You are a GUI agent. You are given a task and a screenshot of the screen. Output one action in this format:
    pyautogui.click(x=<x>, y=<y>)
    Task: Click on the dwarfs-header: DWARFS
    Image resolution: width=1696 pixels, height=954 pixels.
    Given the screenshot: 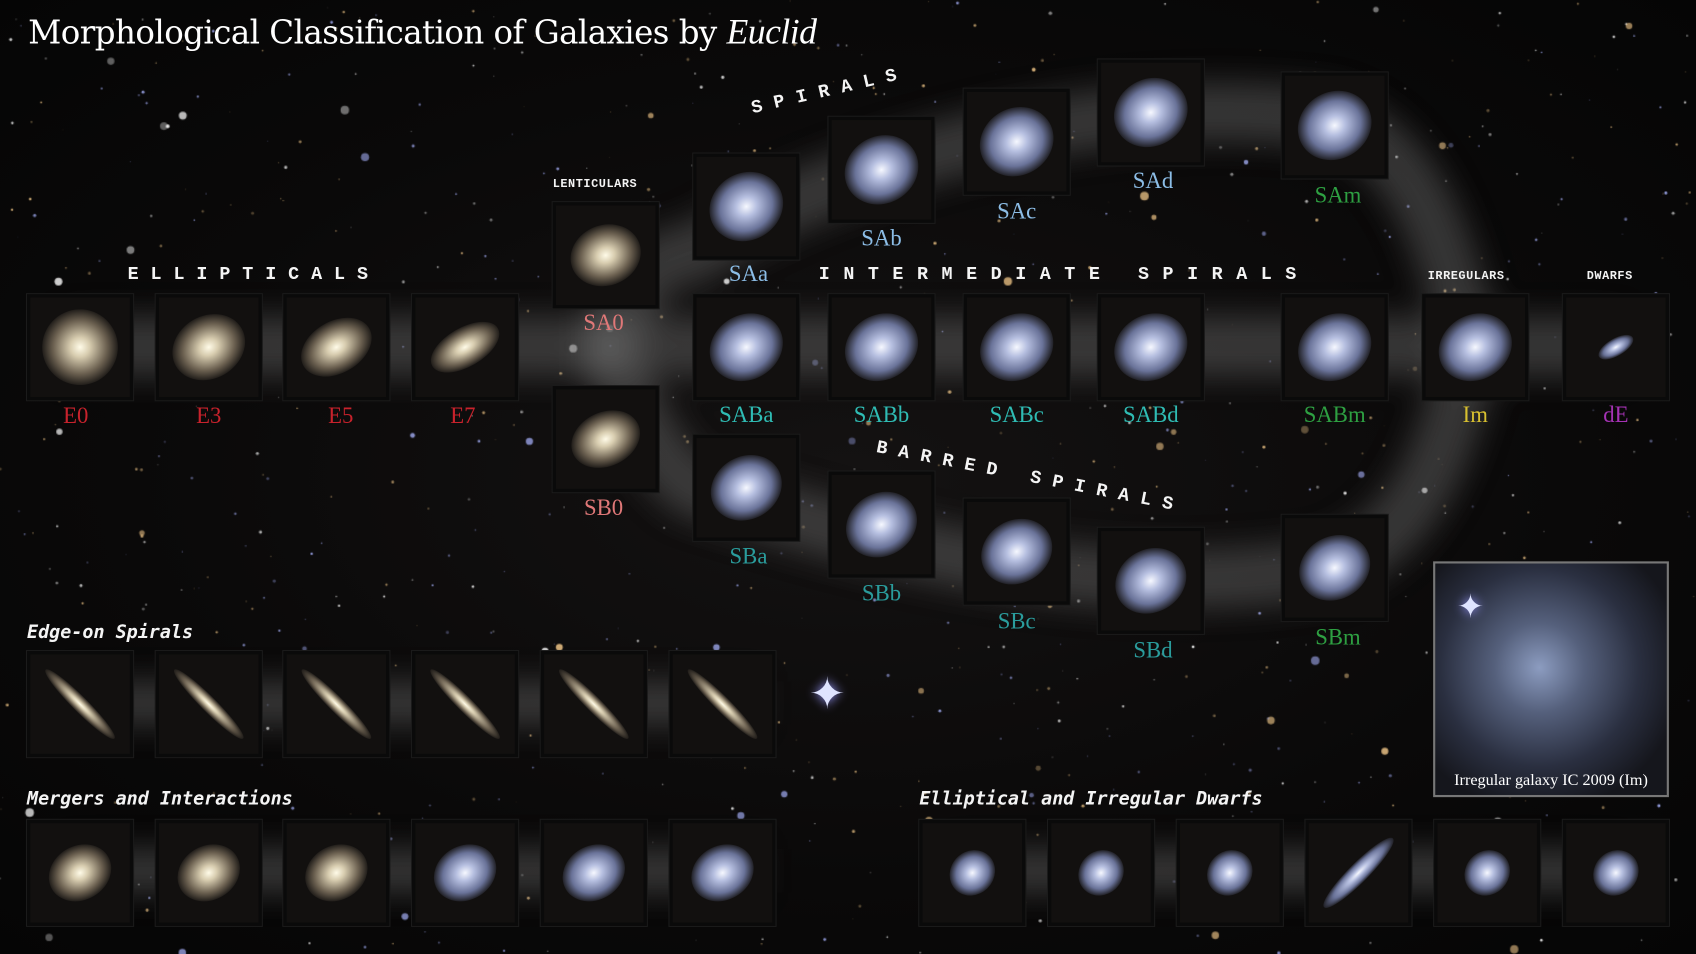 What is the action you would take?
    pyautogui.click(x=1609, y=277)
    